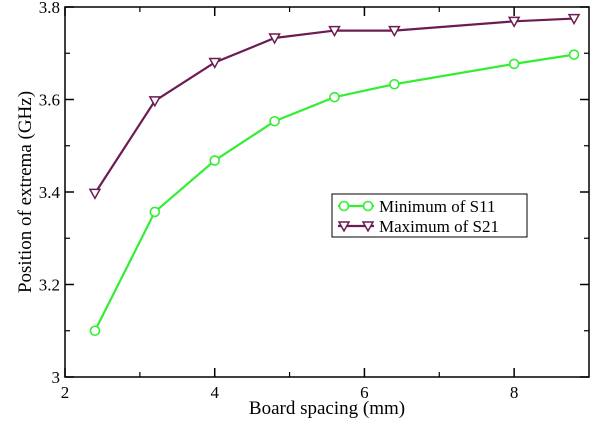 This screenshot has width=597, height=424. What do you see at coordinates (56, 377) in the screenshot?
I see `y-tick-label: 3` at bounding box center [56, 377].